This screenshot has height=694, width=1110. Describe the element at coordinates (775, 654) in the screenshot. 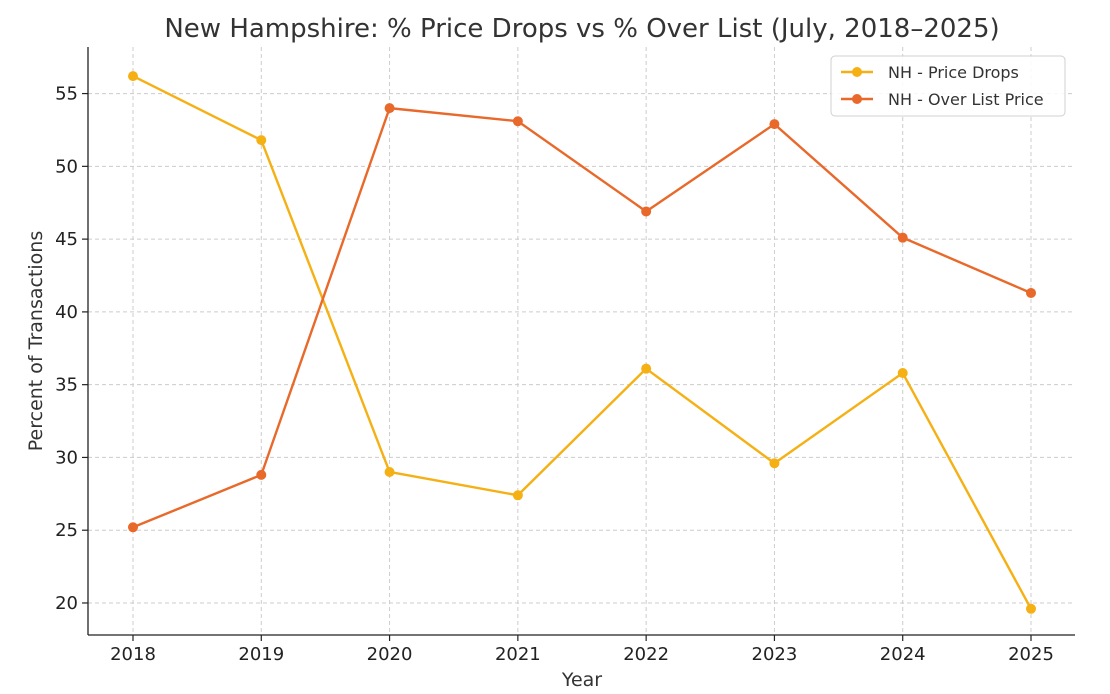

I see `x-tick-label: 2023` at that location.